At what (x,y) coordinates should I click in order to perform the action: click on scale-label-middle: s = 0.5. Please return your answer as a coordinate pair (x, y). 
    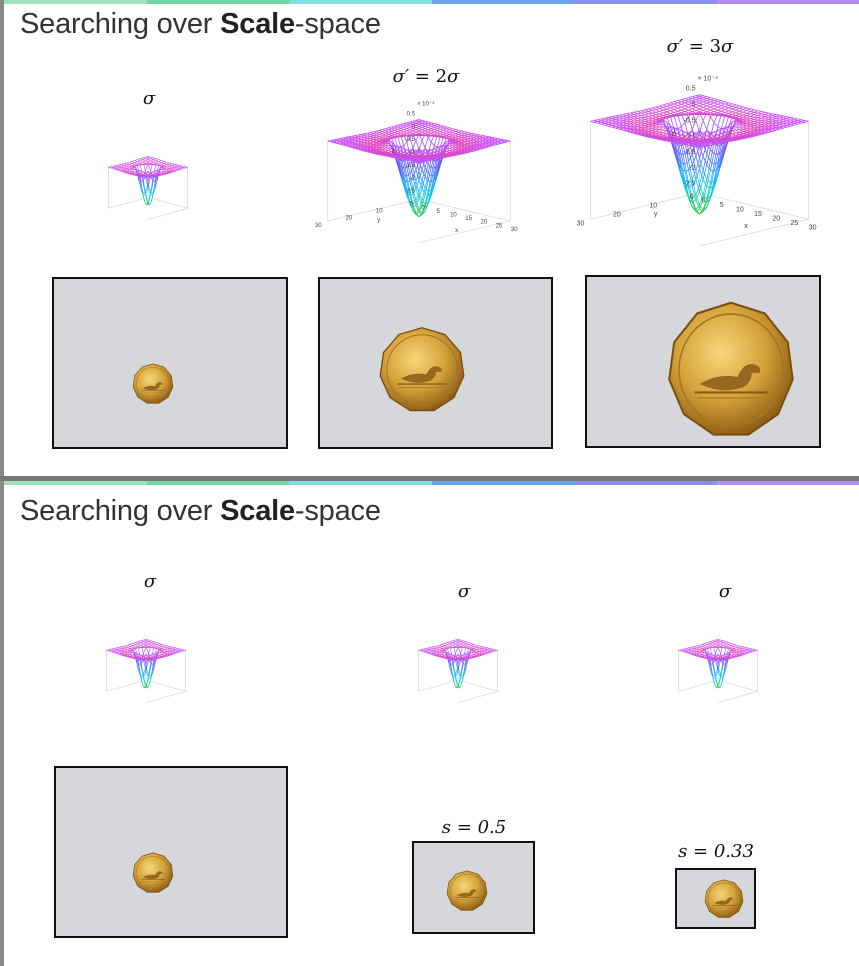
    Looking at the image, I should click on (474, 827).